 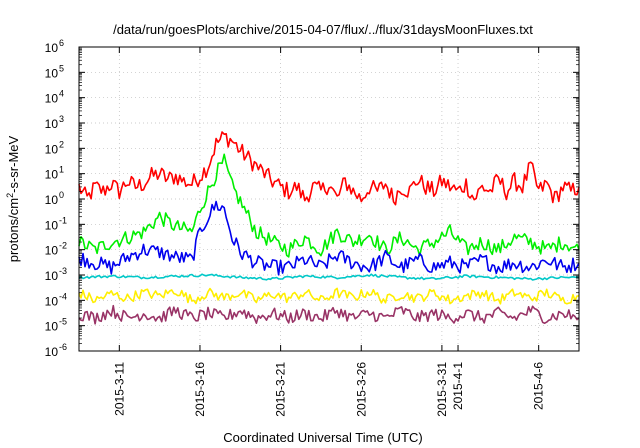 I want to click on y-tick-label: 10⁻⁵, so click(x=56, y=325).